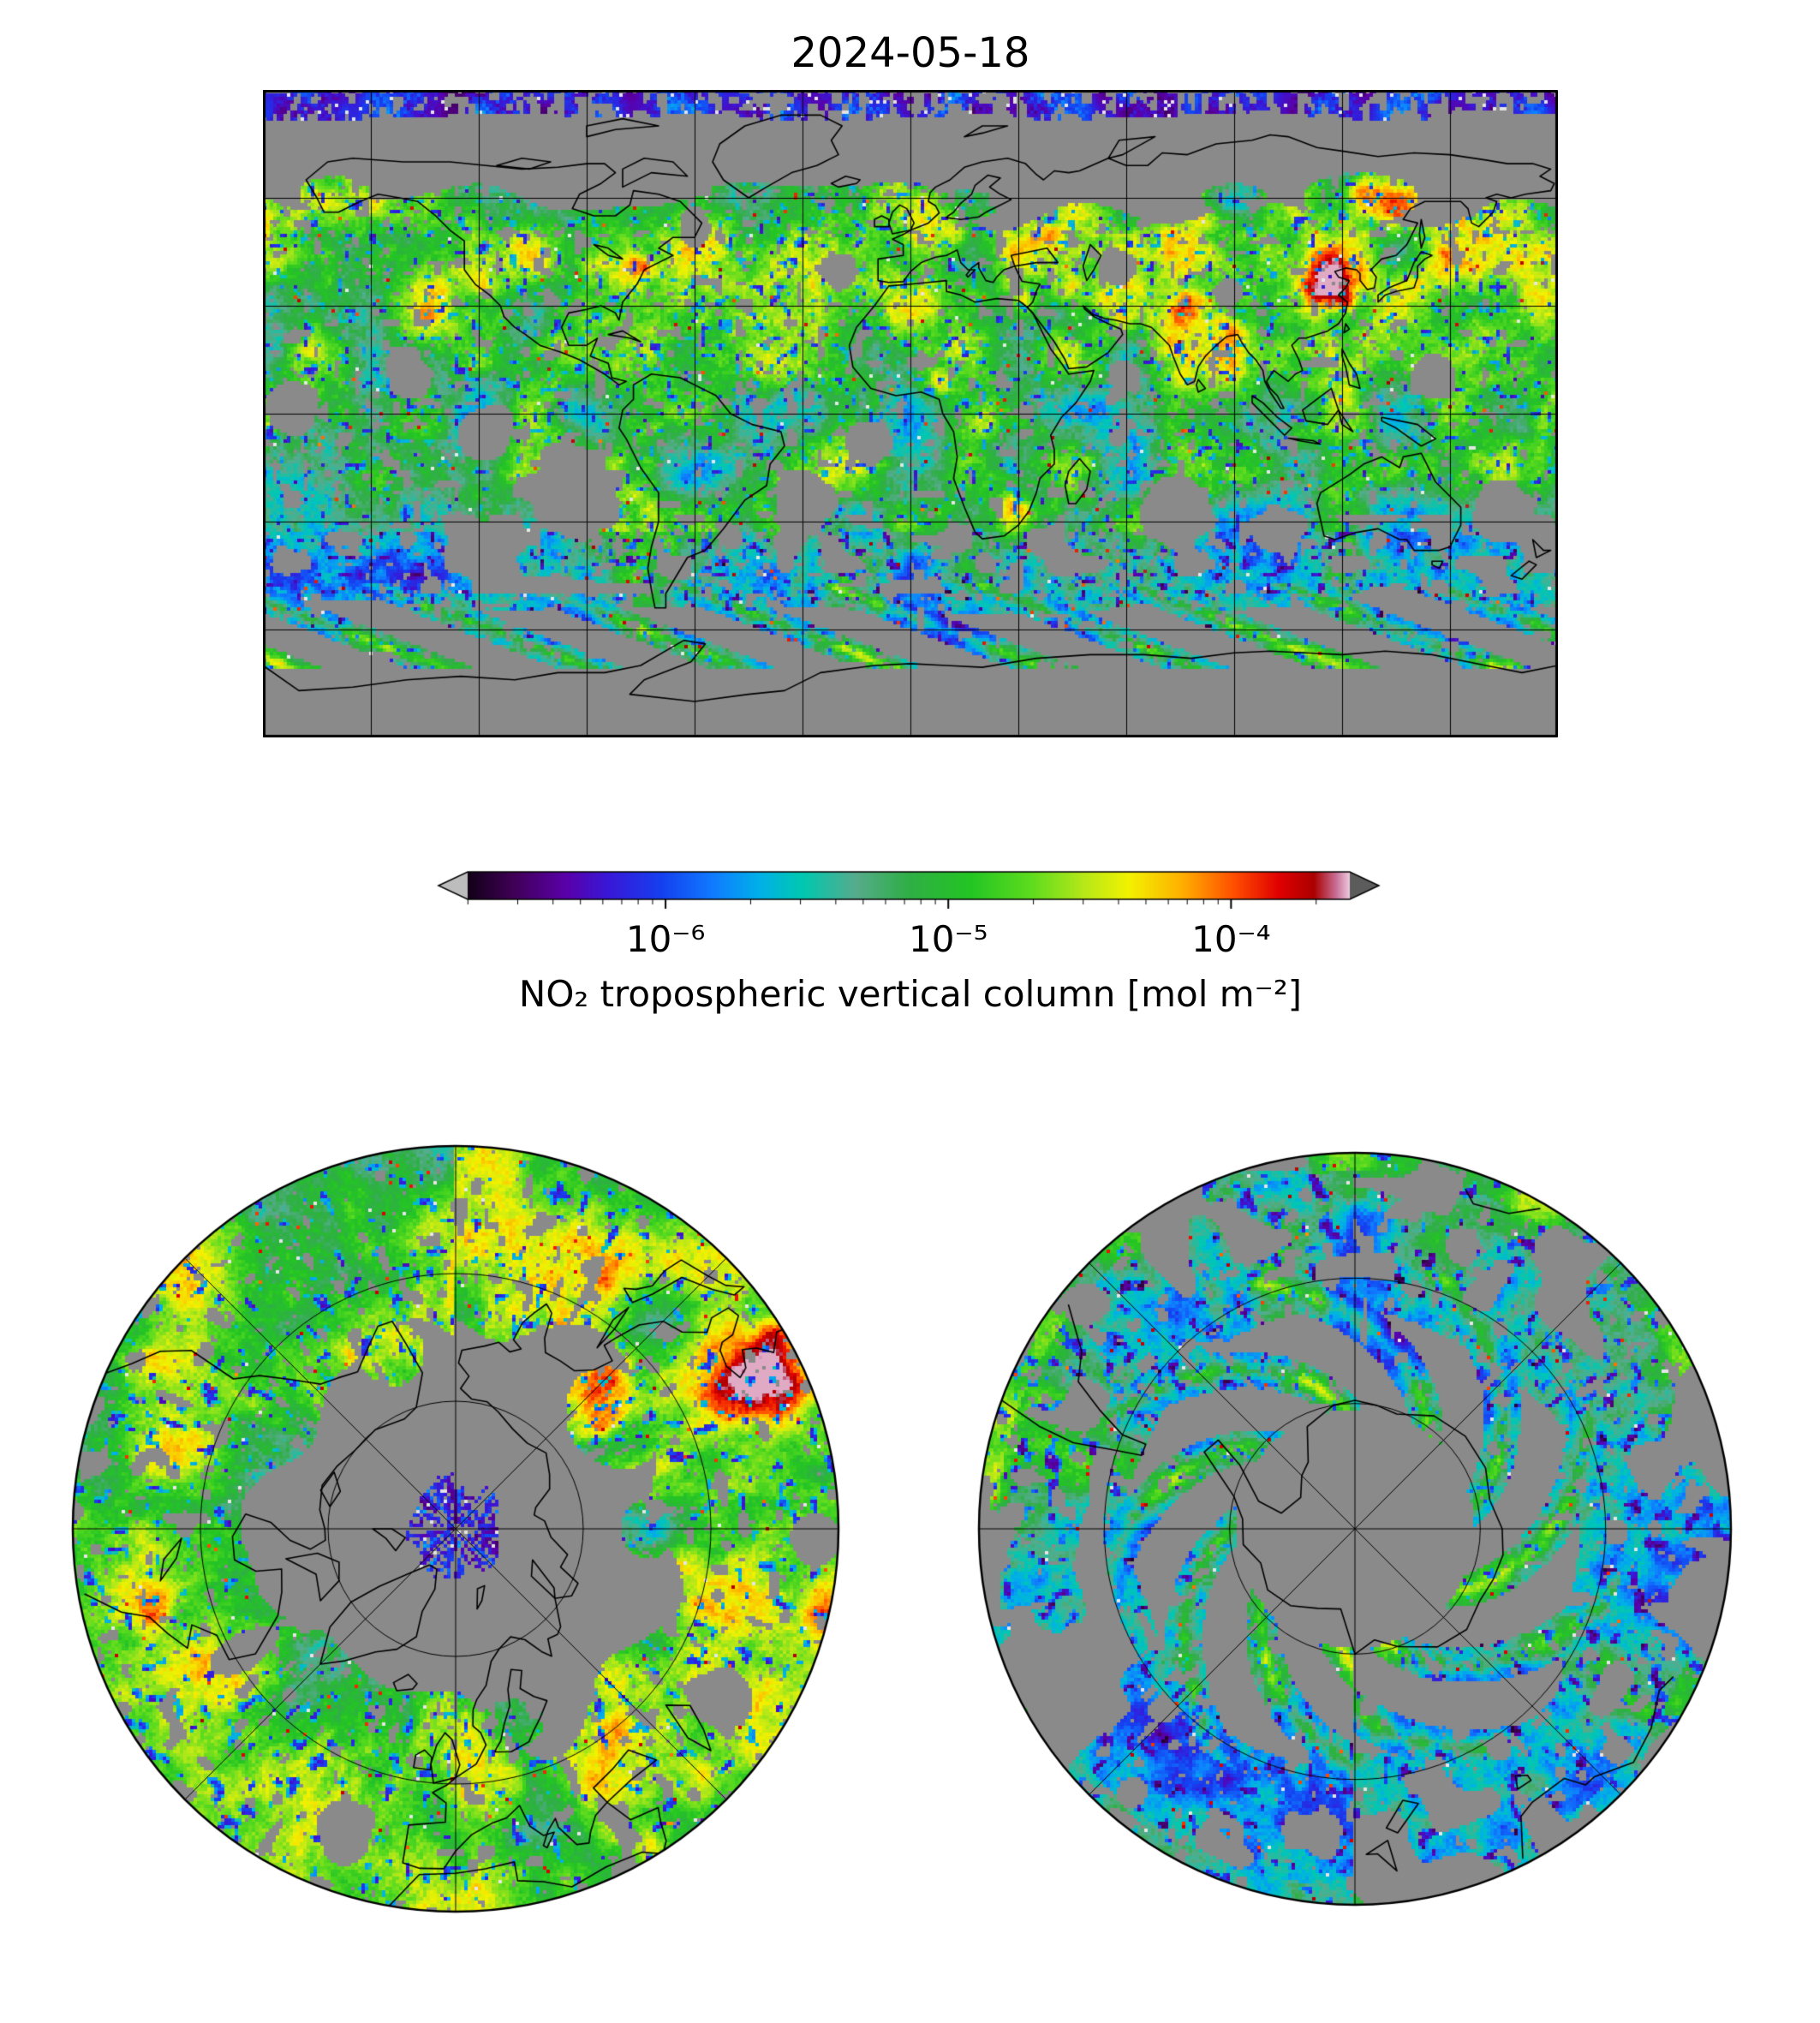  Describe the element at coordinates (1231, 939) in the screenshot. I see `colorbar-tick-label-2: 10⁻⁴` at that location.